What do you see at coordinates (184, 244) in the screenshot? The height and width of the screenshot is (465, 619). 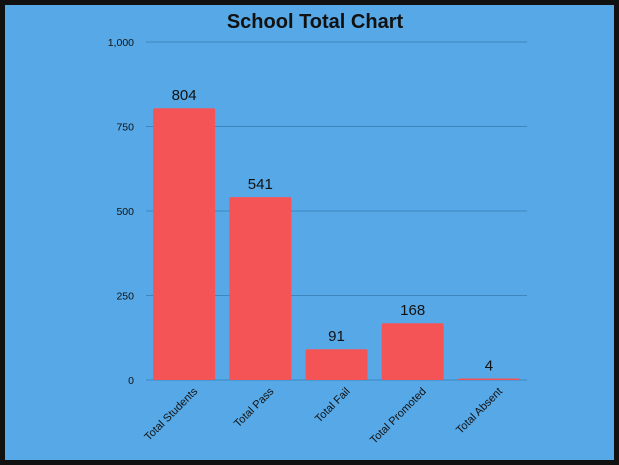 I see `bar-total-students` at bounding box center [184, 244].